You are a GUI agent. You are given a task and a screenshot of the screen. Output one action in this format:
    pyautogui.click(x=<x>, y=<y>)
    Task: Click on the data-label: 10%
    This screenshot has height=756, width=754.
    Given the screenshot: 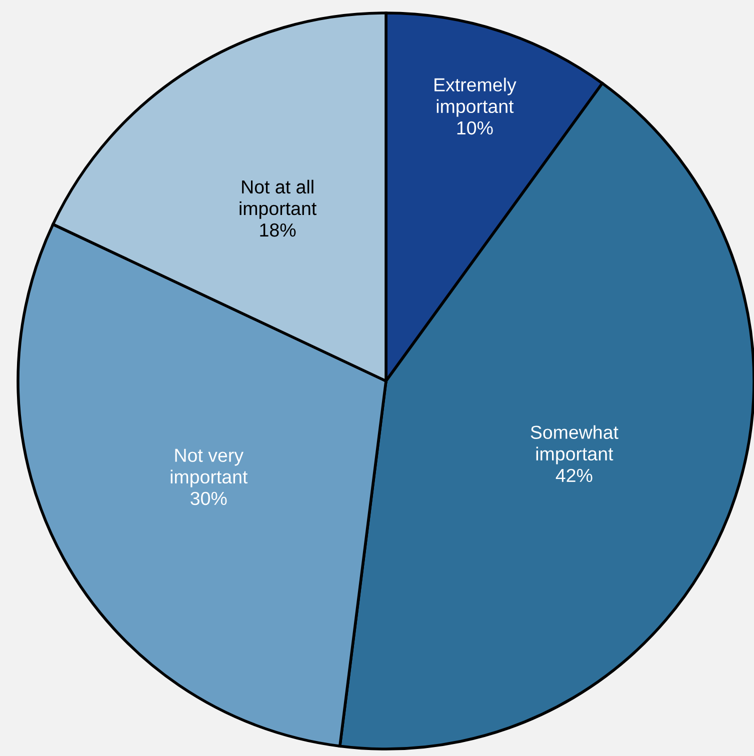 What is the action you would take?
    pyautogui.click(x=475, y=128)
    